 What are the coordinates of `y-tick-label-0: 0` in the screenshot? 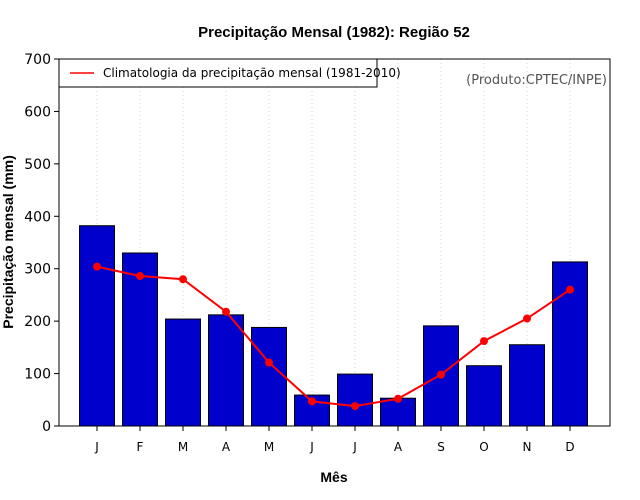 It's located at (46, 427).